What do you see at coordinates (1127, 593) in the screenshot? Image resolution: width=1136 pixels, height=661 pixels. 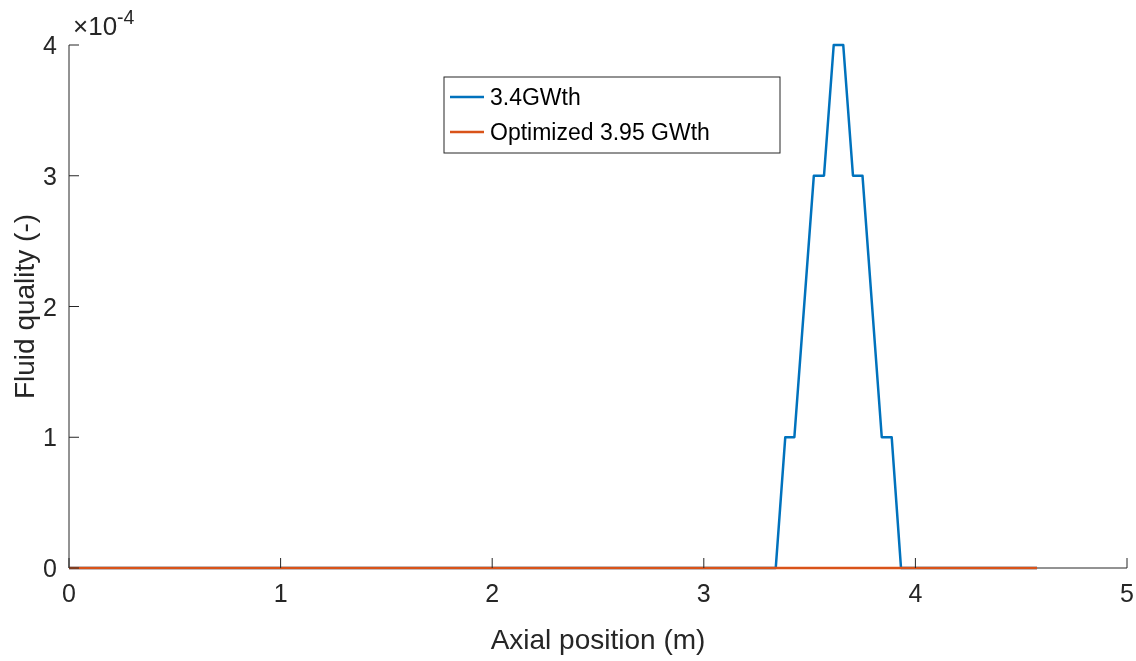 I see `x-tick-label: 5` at bounding box center [1127, 593].